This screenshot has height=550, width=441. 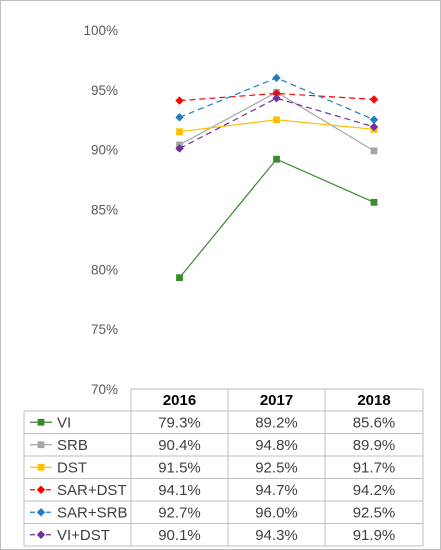 I want to click on table-cell-value: 91.9%, so click(x=374, y=535).